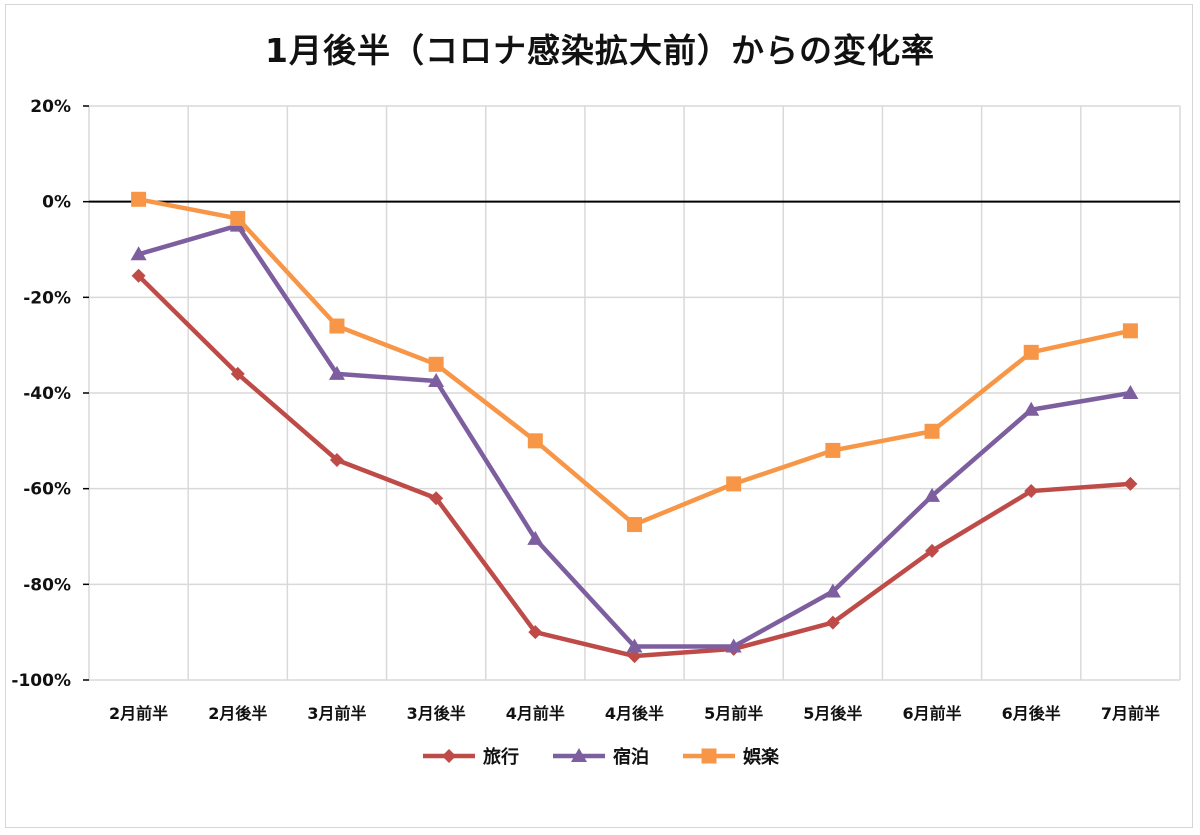  What do you see at coordinates (47, 585) in the screenshot?
I see `y-tick-label: -80%` at bounding box center [47, 585].